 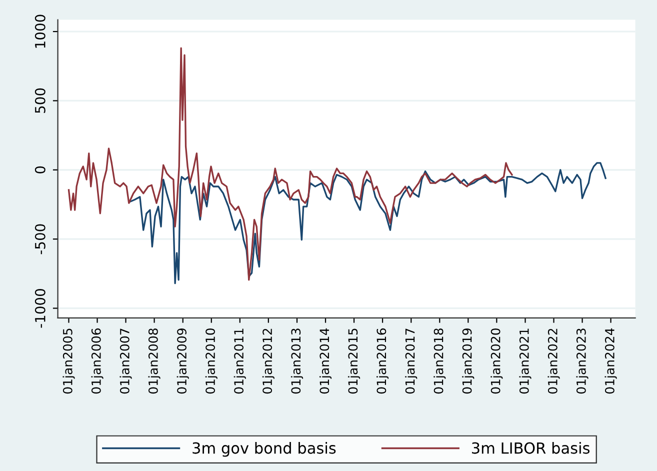 What do you see at coordinates (40, 100) in the screenshot?
I see `y-tick-label: 500` at bounding box center [40, 100].